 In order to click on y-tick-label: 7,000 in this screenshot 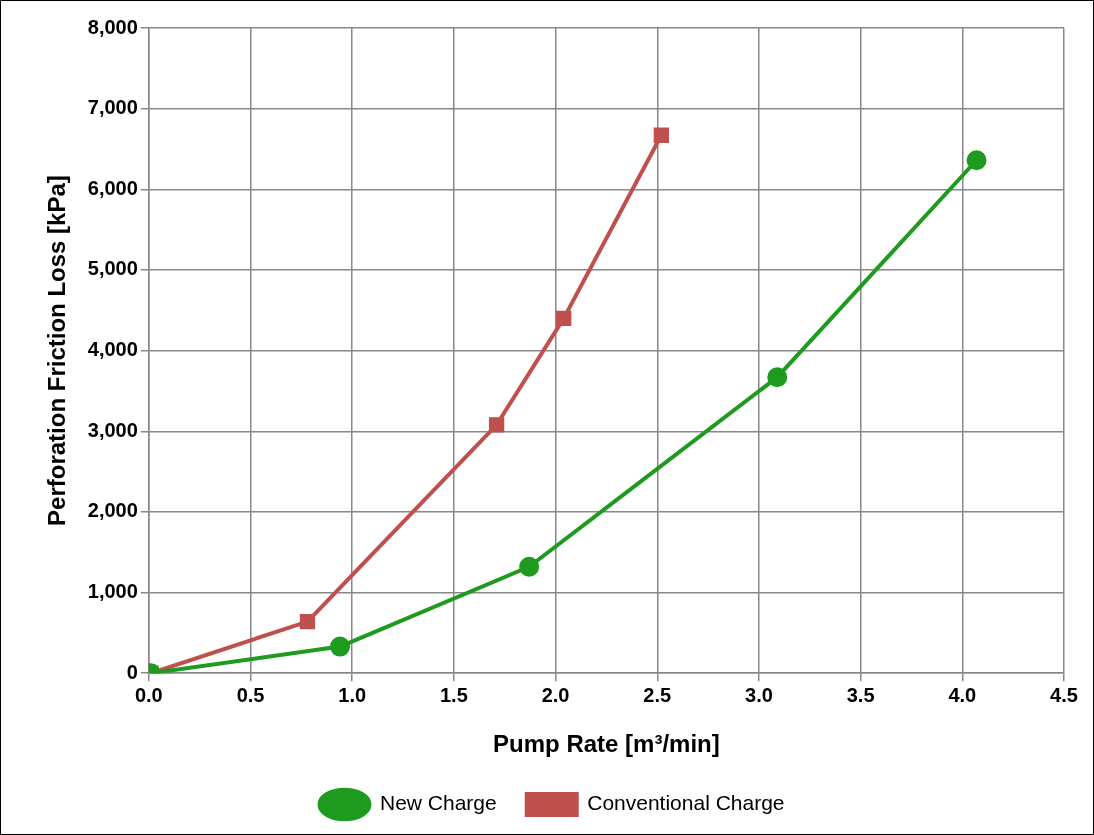, I will do `click(112, 107)`.